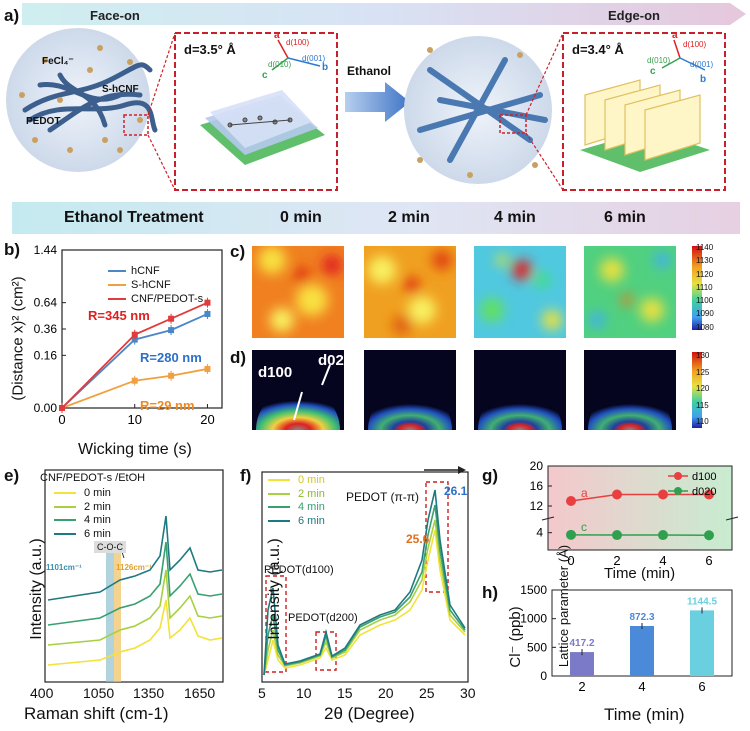  What do you see at coordinates (46, 303) in the screenshot?
I see `b-ytick-label: 0.64` at bounding box center [46, 303].